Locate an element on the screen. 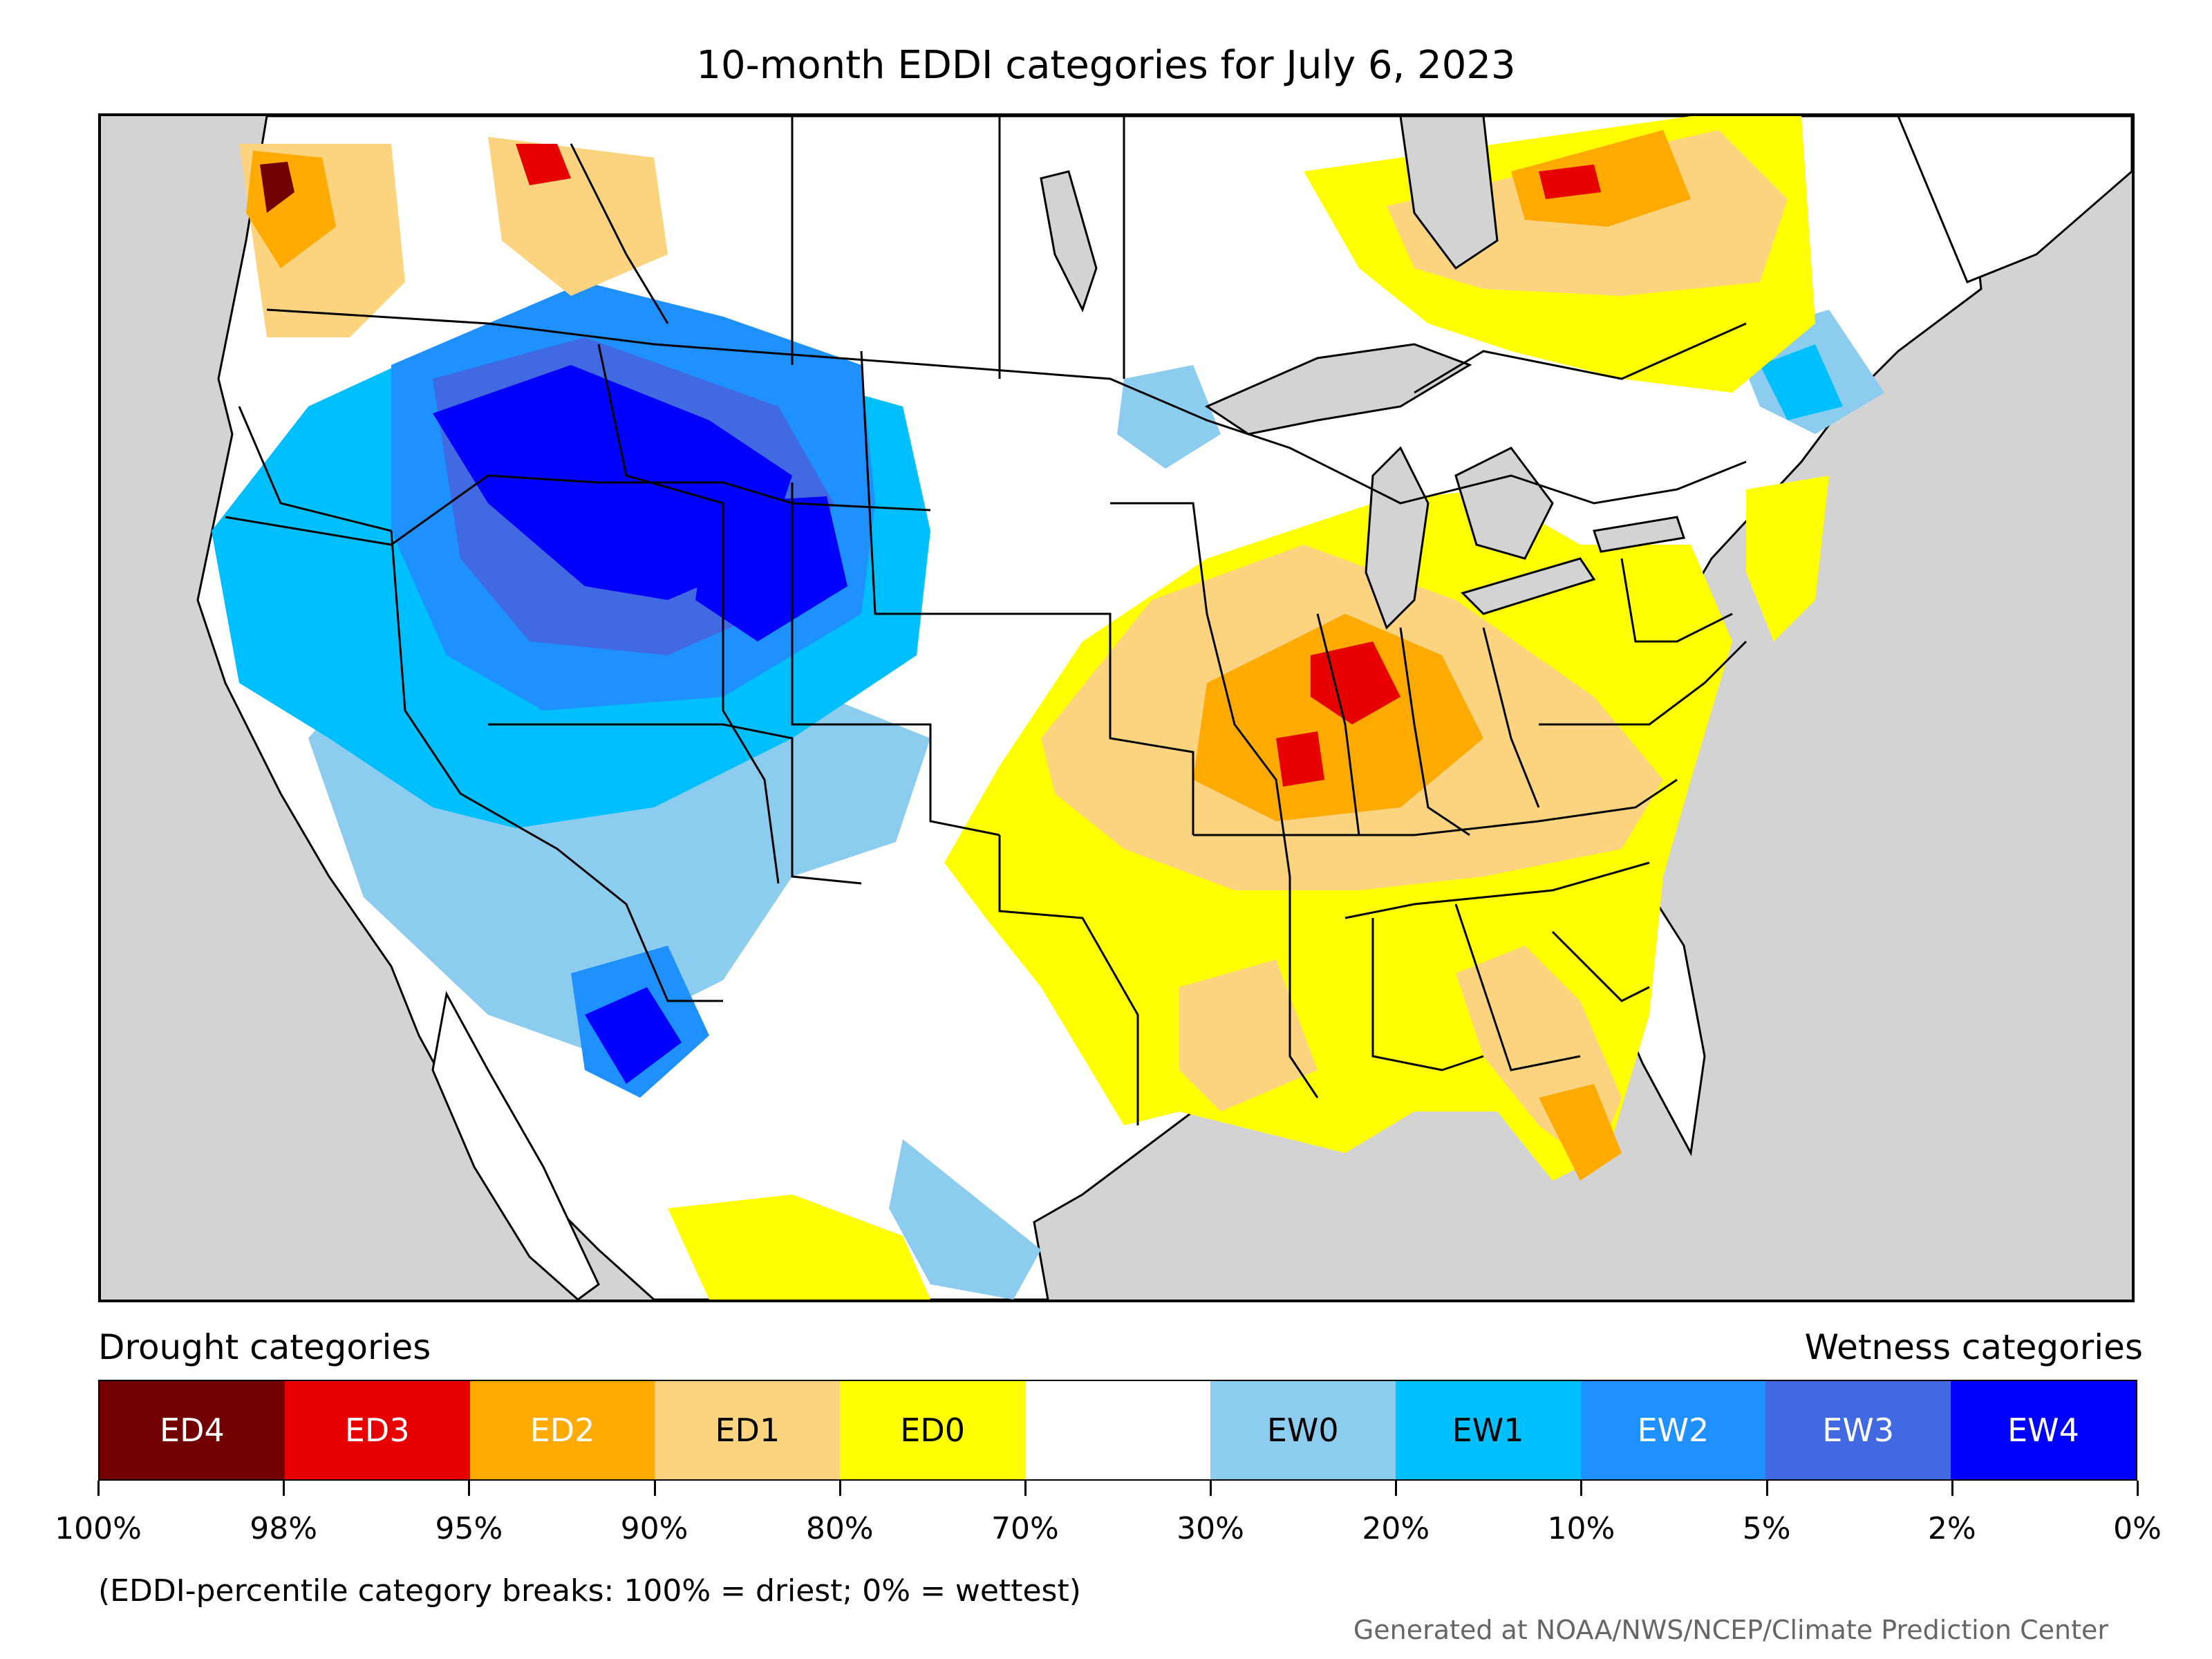 Image resolution: width=2212 pixels, height=1659 pixels. ew0-texas-coast is located at coordinates (965, 1220).